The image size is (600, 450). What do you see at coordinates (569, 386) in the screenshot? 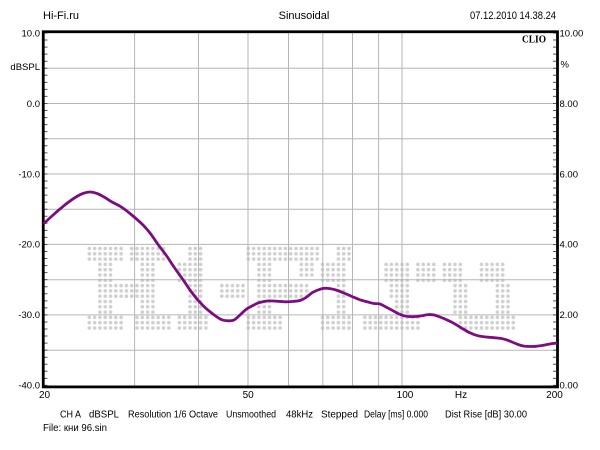
I see `svg-text: 0.00` at bounding box center [569, 386].